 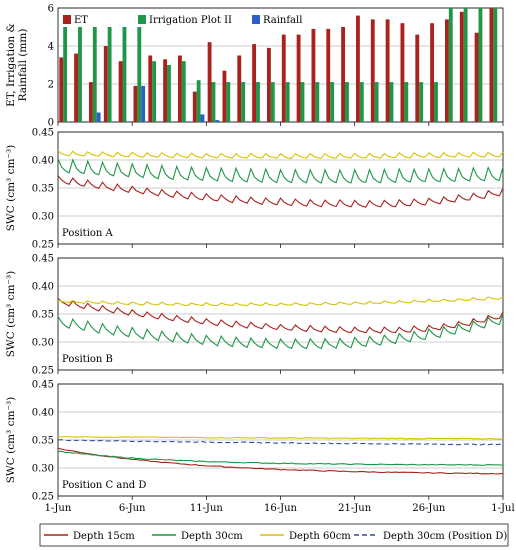 I want to click on legend-label: Irrigation Plot II, so click(x=190, y=20).